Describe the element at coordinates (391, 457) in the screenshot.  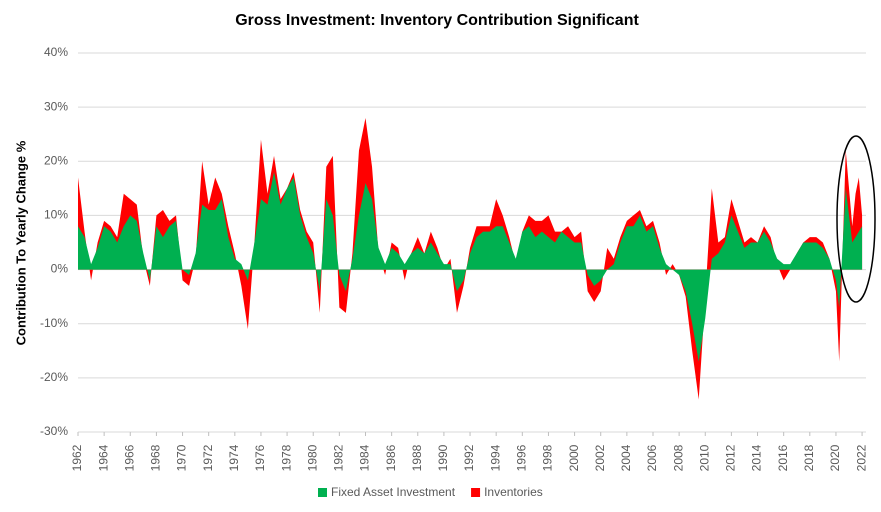
I see `x-tick-label: 1986` at that location.